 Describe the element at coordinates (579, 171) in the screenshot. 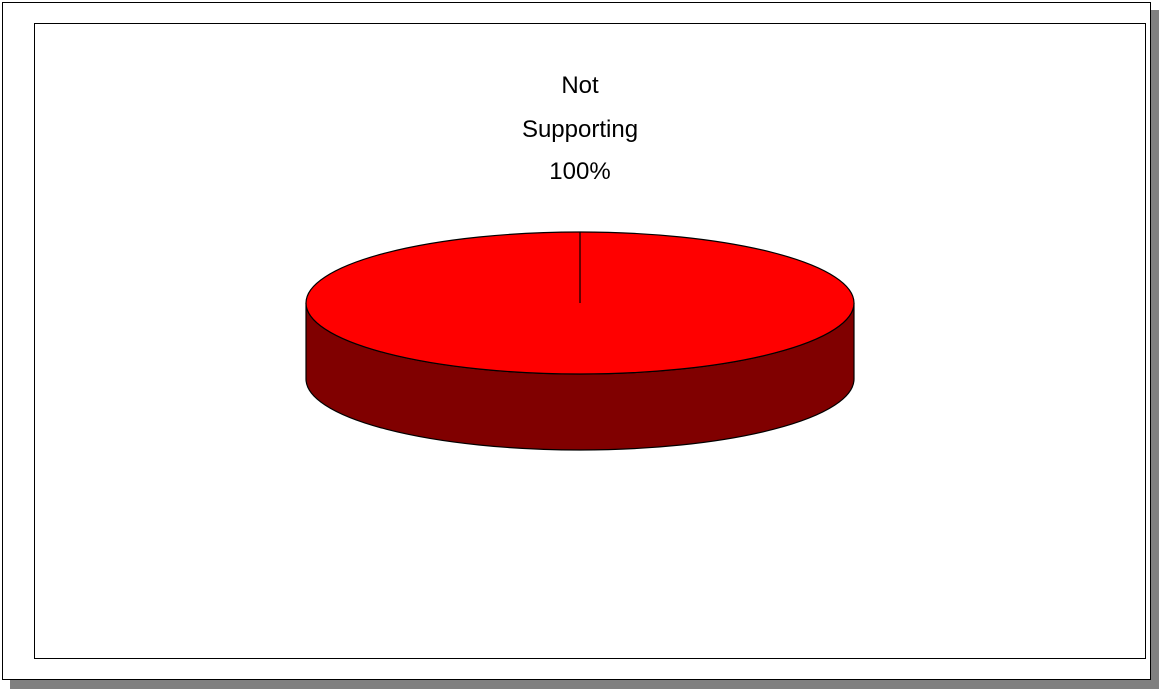

I see `slice-percent-label: 100%` at that location.